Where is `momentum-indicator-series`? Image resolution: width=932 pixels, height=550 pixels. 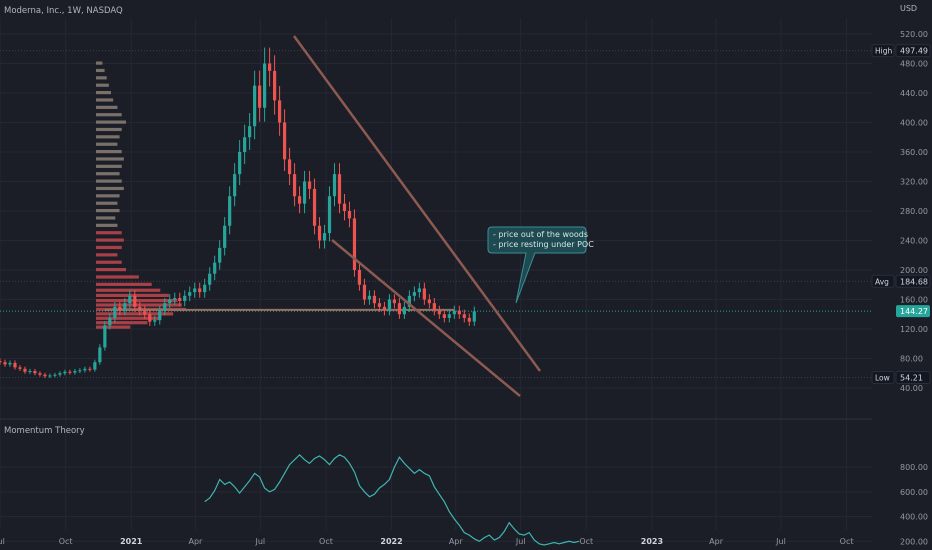
momentum-indicator-series is located at coordinates (392, 499).